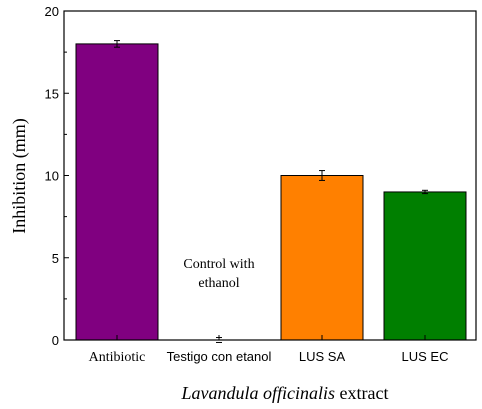 Image resolution: width=482 pixels, height=409 pixels. Describe the element at coordinates (425, 356) in the screenshot. I see `category-label-3: LUS EC` at that location.